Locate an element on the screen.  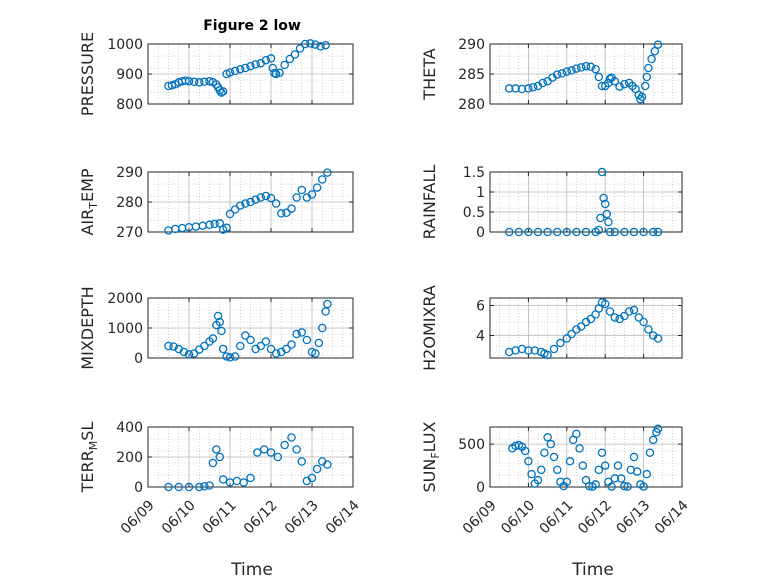
y-tick-label: 290 is located at coordinates (129, 173).